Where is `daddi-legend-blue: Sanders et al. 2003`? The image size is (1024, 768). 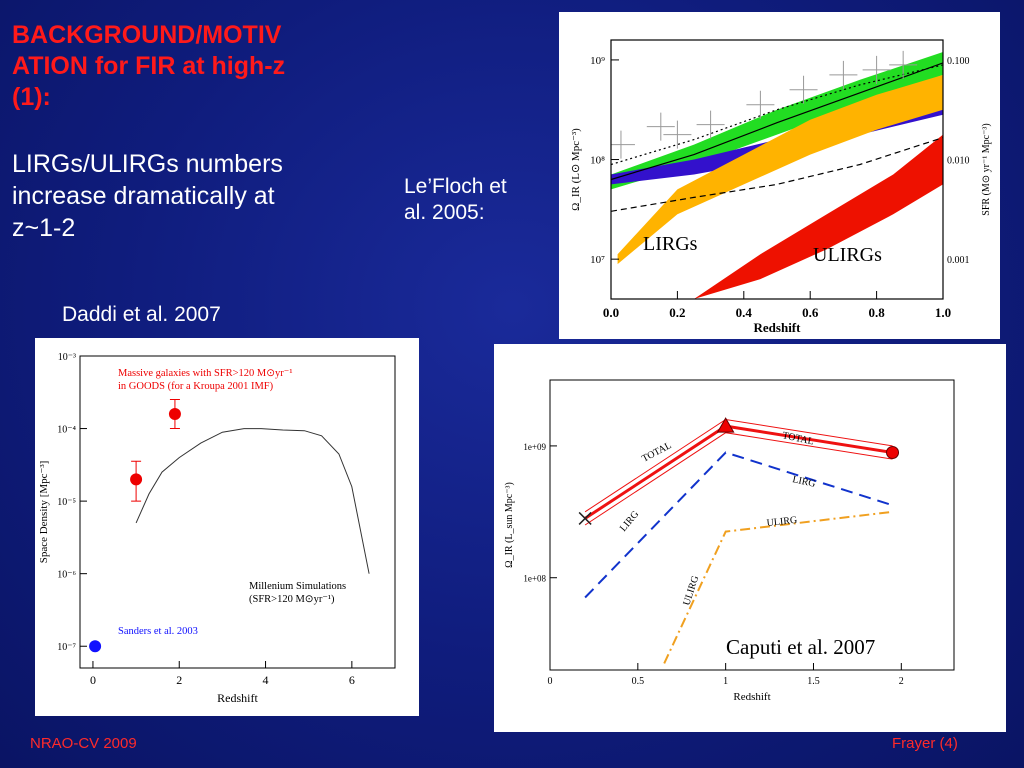
daddi-legend-blue: Sanders et al. 2003 is located at coordinates (158, 631).